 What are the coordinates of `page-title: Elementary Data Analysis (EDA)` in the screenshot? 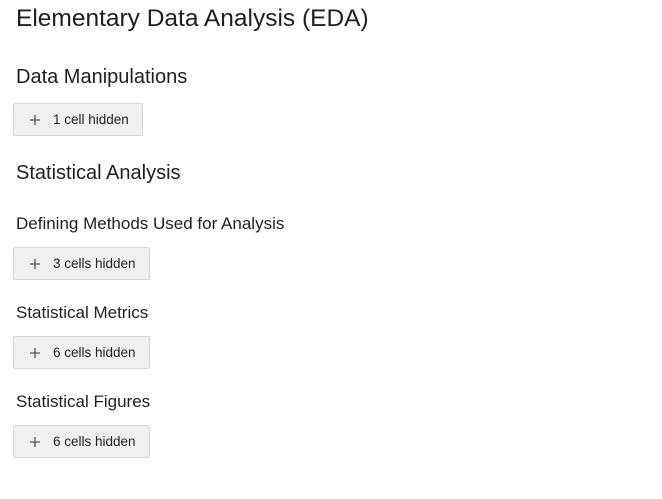 It's located at (192, 18).